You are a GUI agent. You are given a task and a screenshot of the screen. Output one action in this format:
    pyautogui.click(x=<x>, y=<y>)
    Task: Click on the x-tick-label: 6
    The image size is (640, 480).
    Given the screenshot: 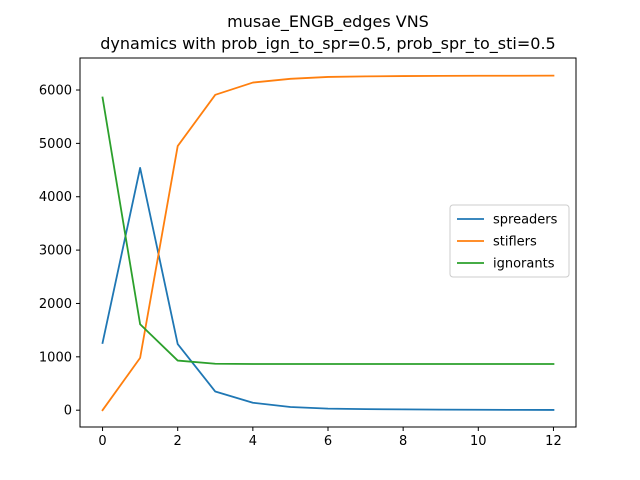 What is the action you would take?
    pyautogui.click(x=328, y=441)
    